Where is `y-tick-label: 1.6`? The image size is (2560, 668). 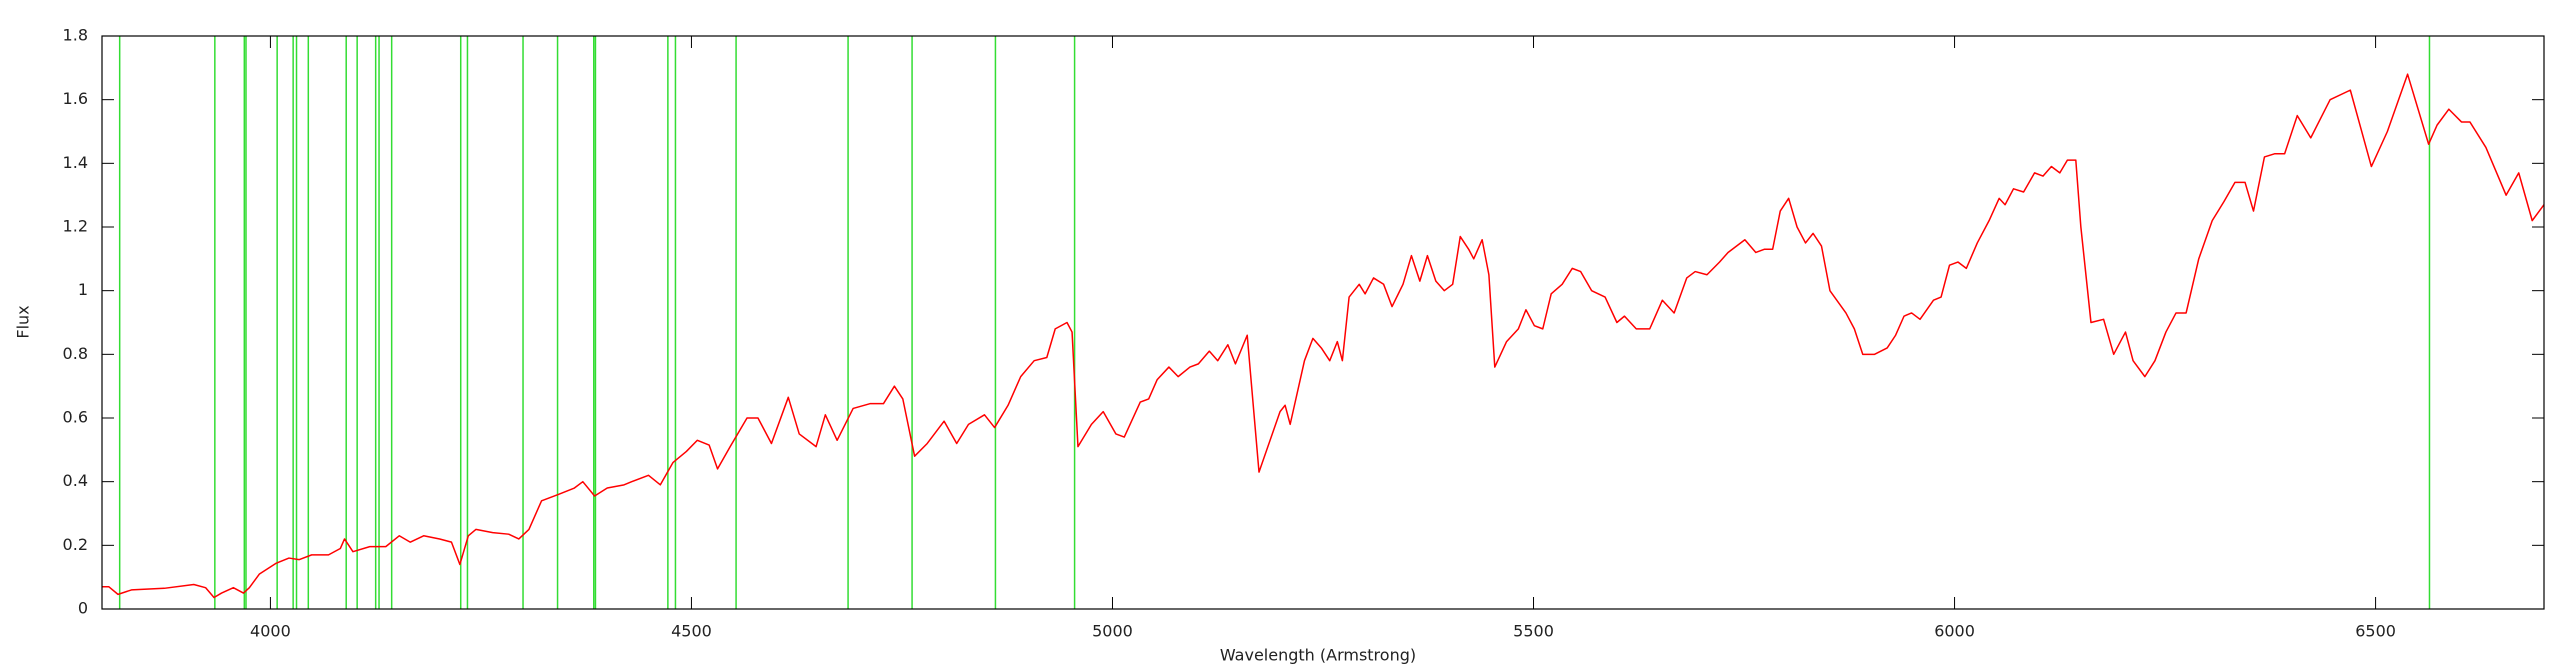 y-tick-label: 1.6 is located at coordinates (75, 98).